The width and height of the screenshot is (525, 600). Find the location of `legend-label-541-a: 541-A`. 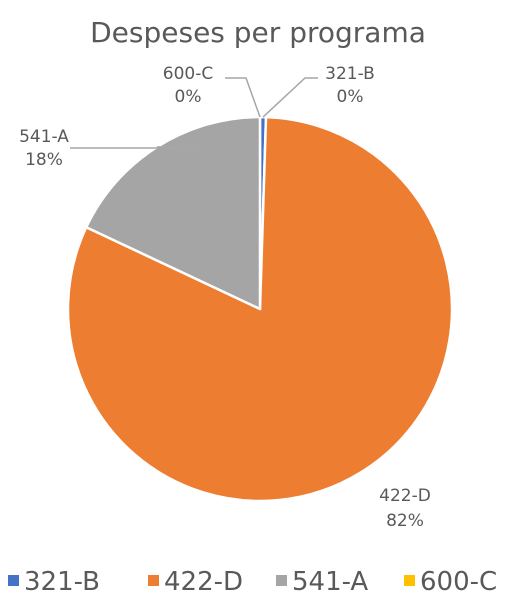

legend-label-541-a: 541-A is located at coordinates (330, 582).